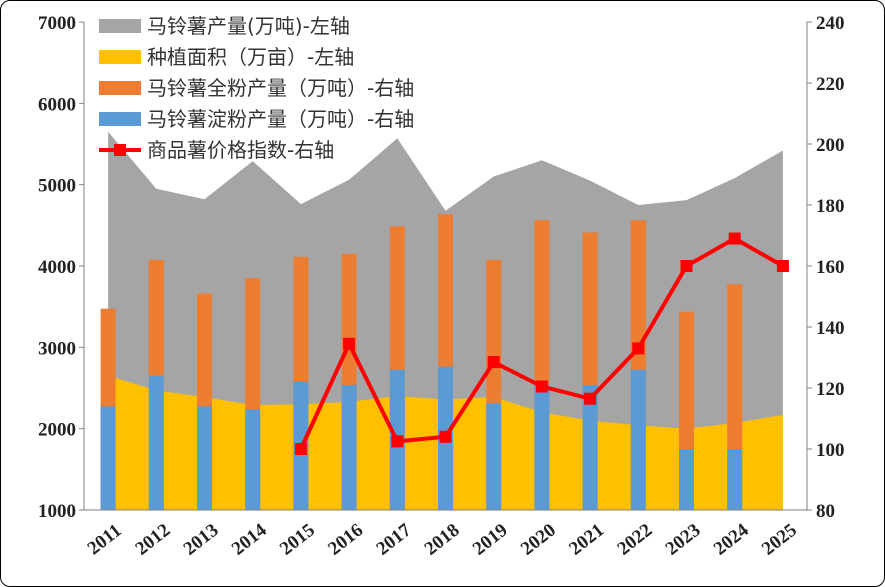  What do you see at coordinates (494, 456) in the screenshot?
I see `starch-output-bar-2019` at bounding box center [494, 456].